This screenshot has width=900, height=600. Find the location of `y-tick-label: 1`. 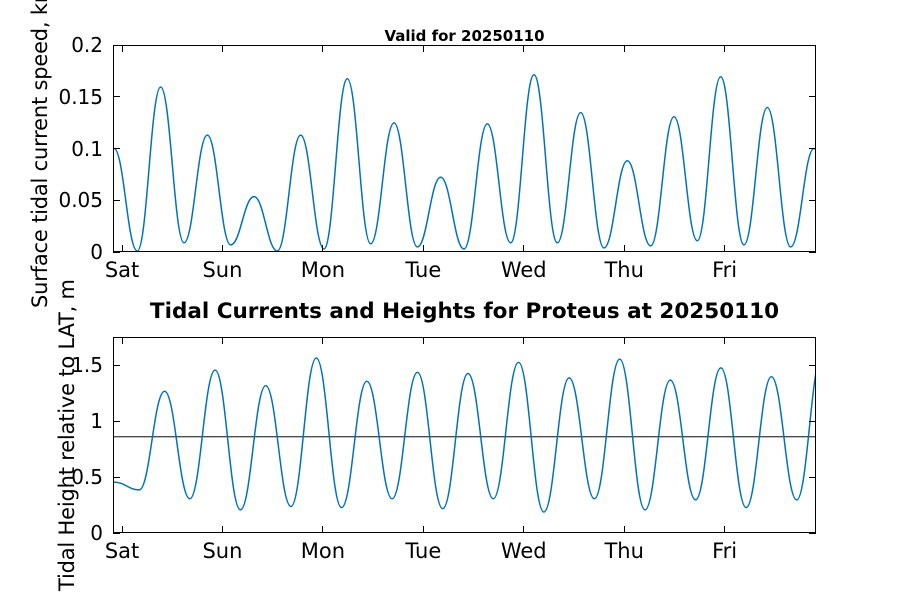

y-tick-label: 1 is located at coordinates (96, 421).